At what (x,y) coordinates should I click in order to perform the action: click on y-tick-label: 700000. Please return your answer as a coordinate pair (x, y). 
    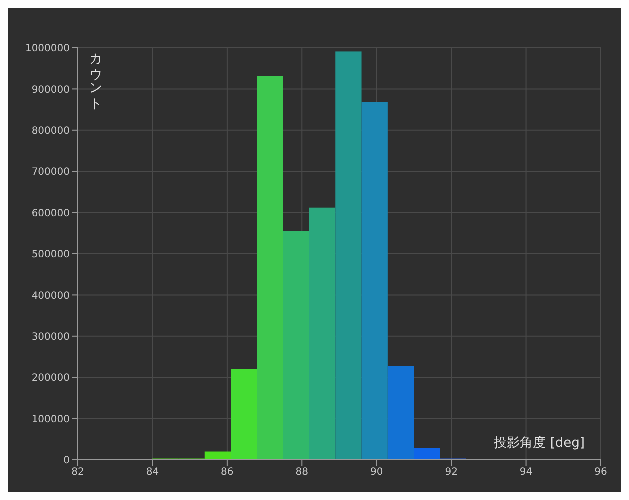
    Looking at the image, I should click on (51, 172).